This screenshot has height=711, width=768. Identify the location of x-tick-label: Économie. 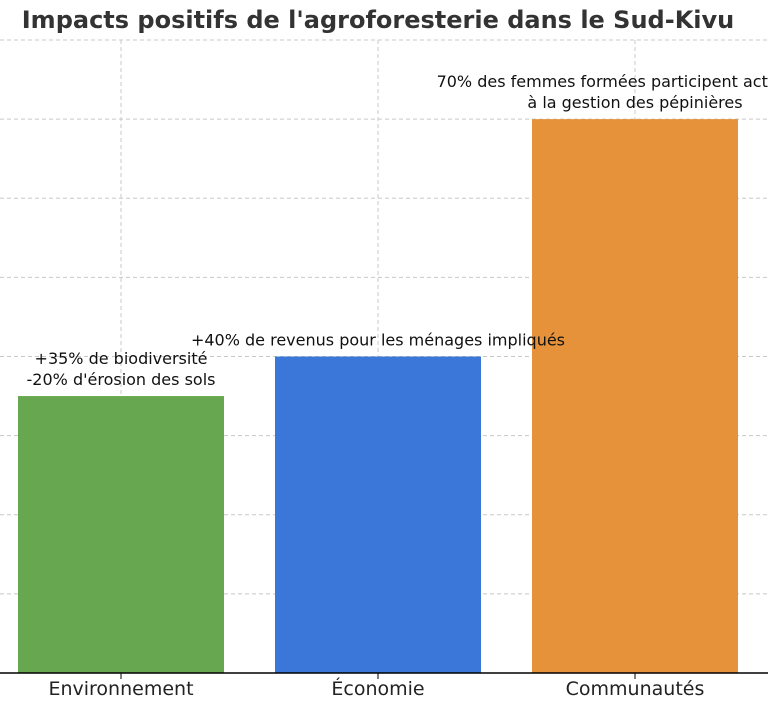
(377, 688).